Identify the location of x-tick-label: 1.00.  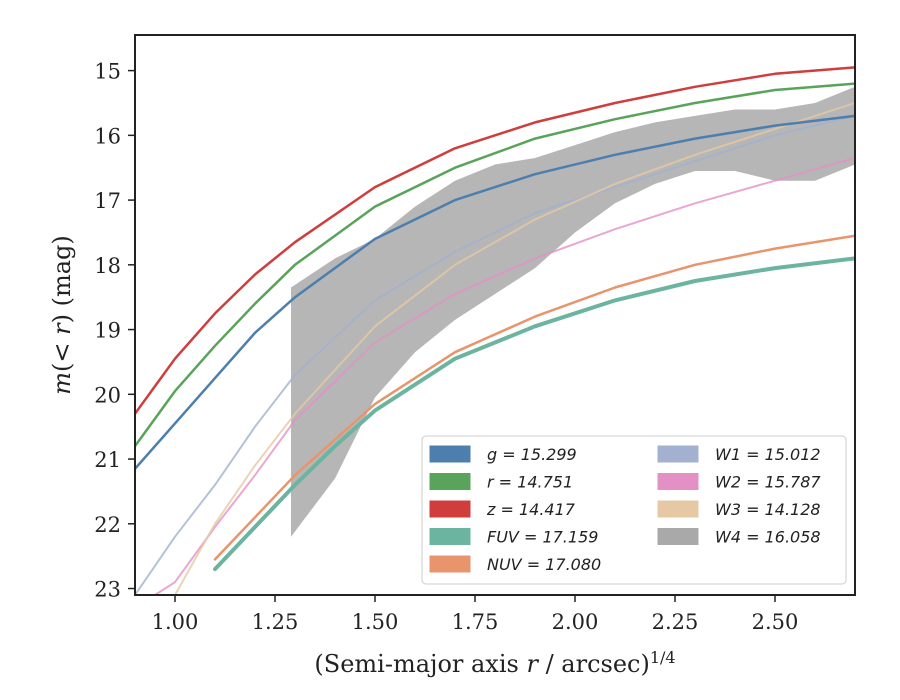
(175, 622).